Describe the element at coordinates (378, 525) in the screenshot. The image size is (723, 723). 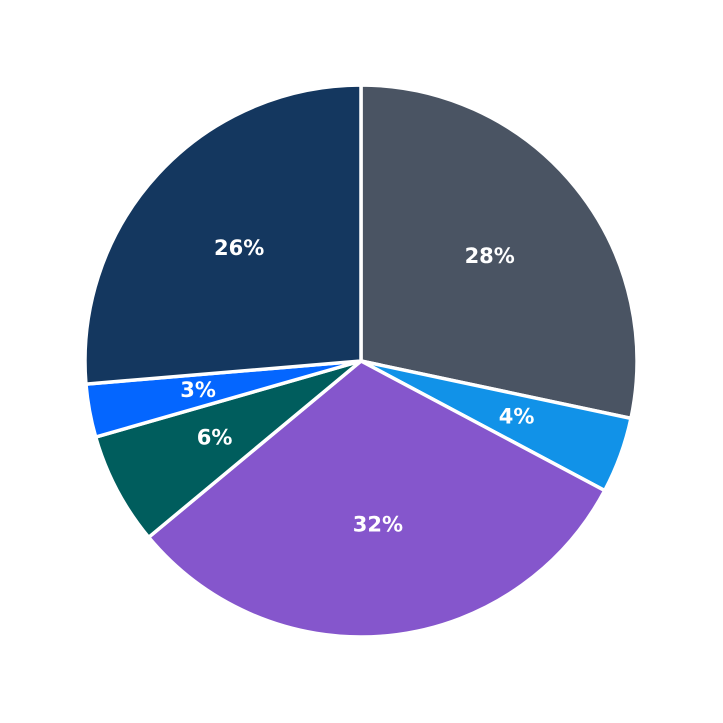
I see `slice-label: 32%` at that location.